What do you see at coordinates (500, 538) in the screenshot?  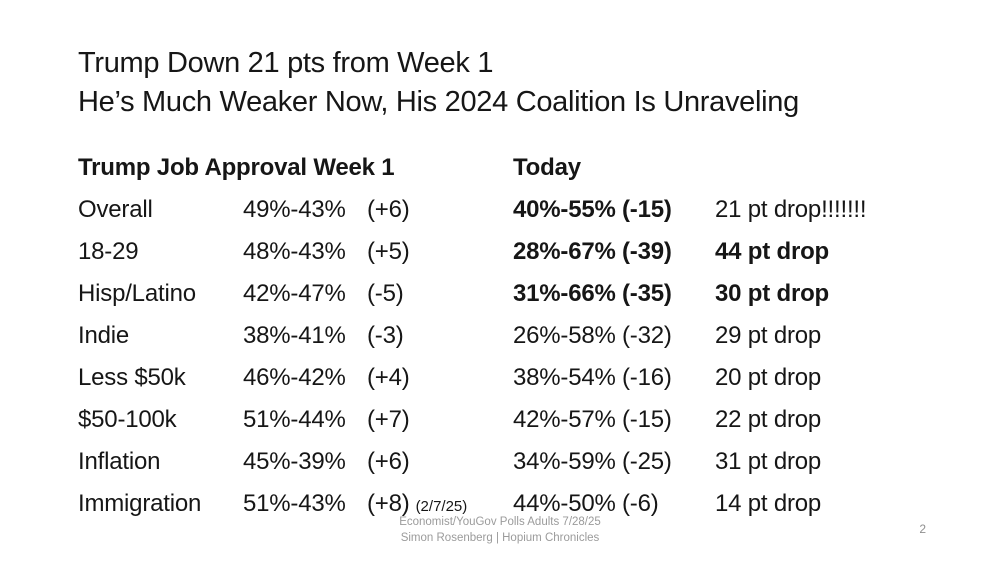 I see `source-line-2: Simon Rosenberg | Hopium Chronicles` at bounding box center [500, 538].